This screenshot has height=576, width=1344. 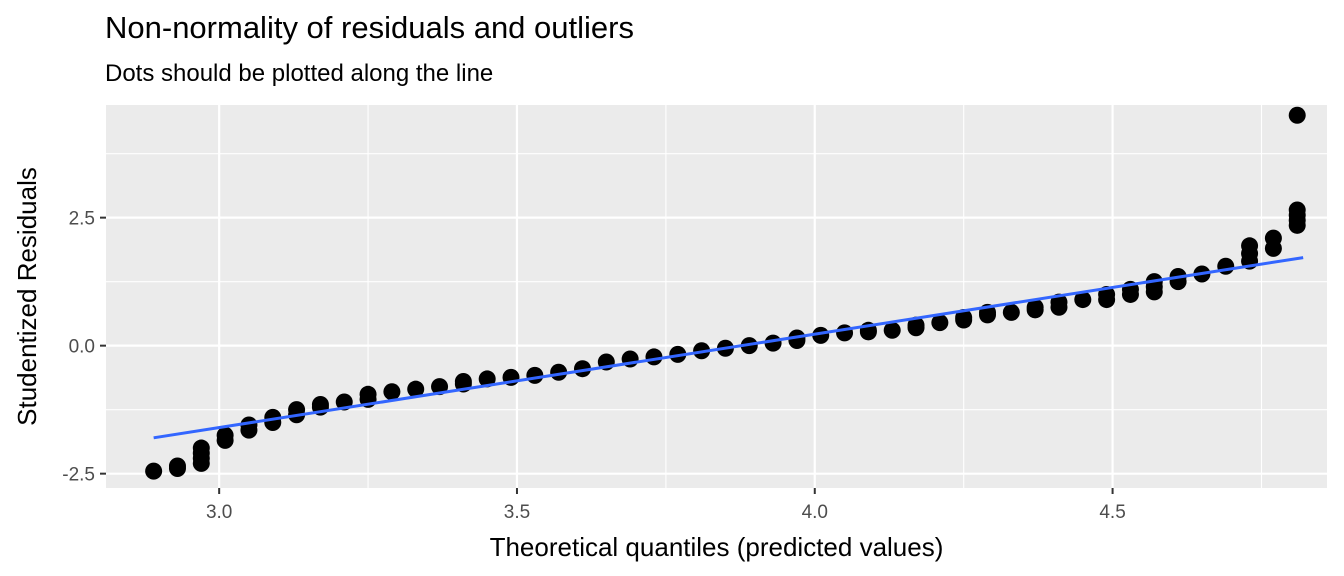 I want to click on y-tick-label: 0.0, so click(x=82, y=347).